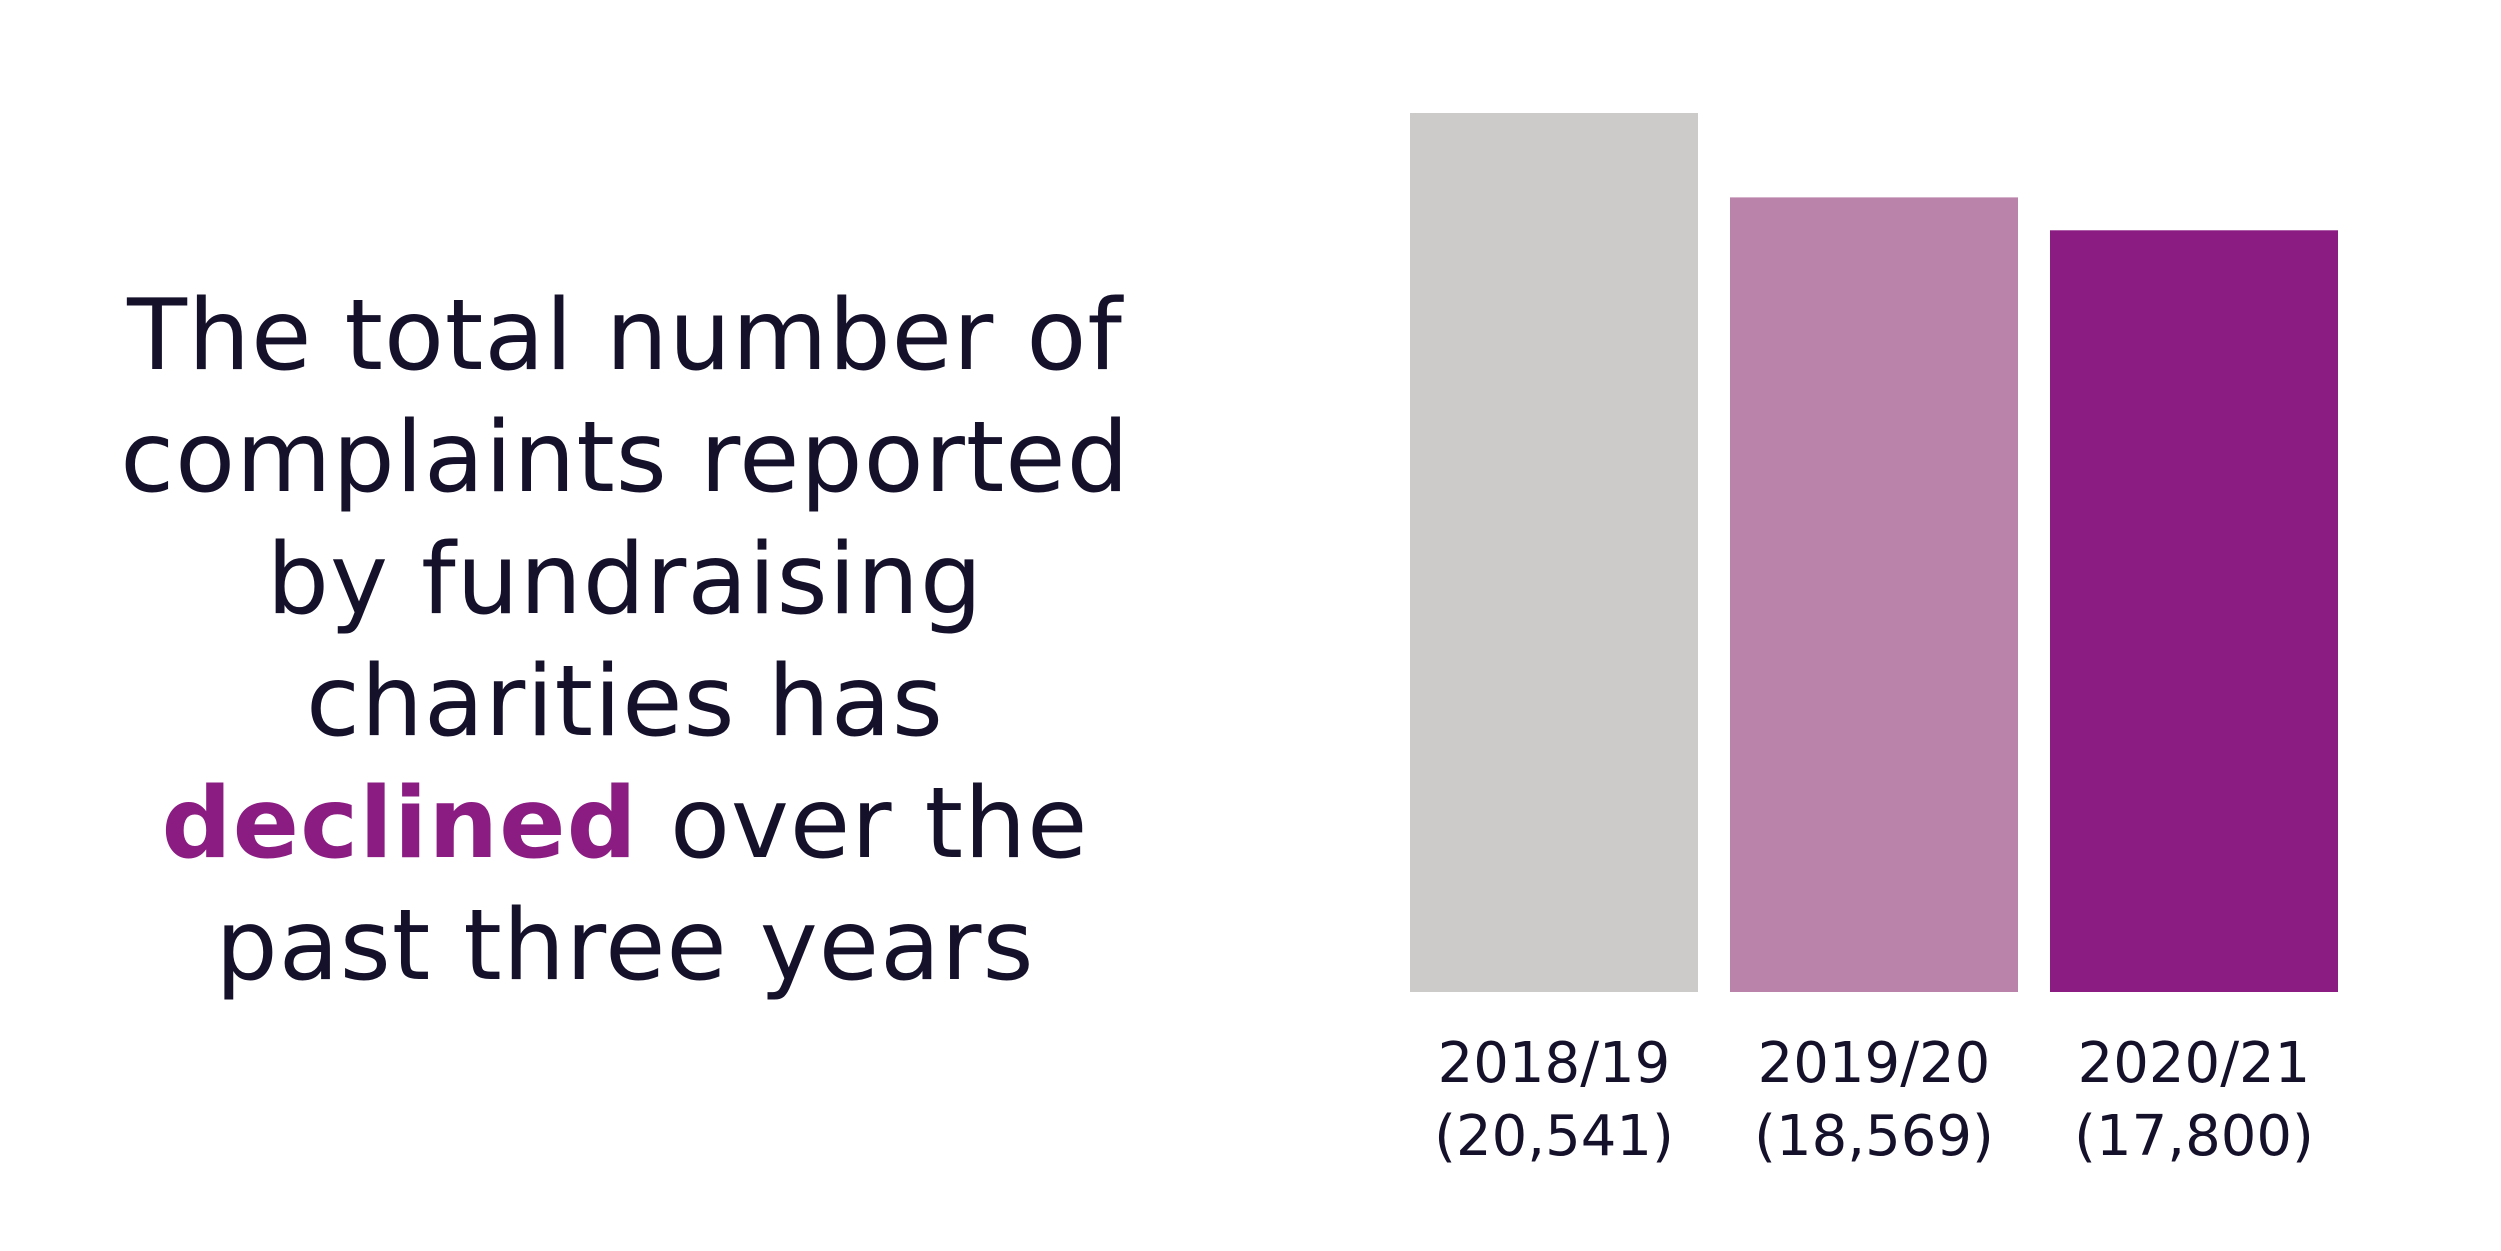  Describe the element at coordinates (625, 336) in the screenshot. I see `headline-line: The total number of` at that location.